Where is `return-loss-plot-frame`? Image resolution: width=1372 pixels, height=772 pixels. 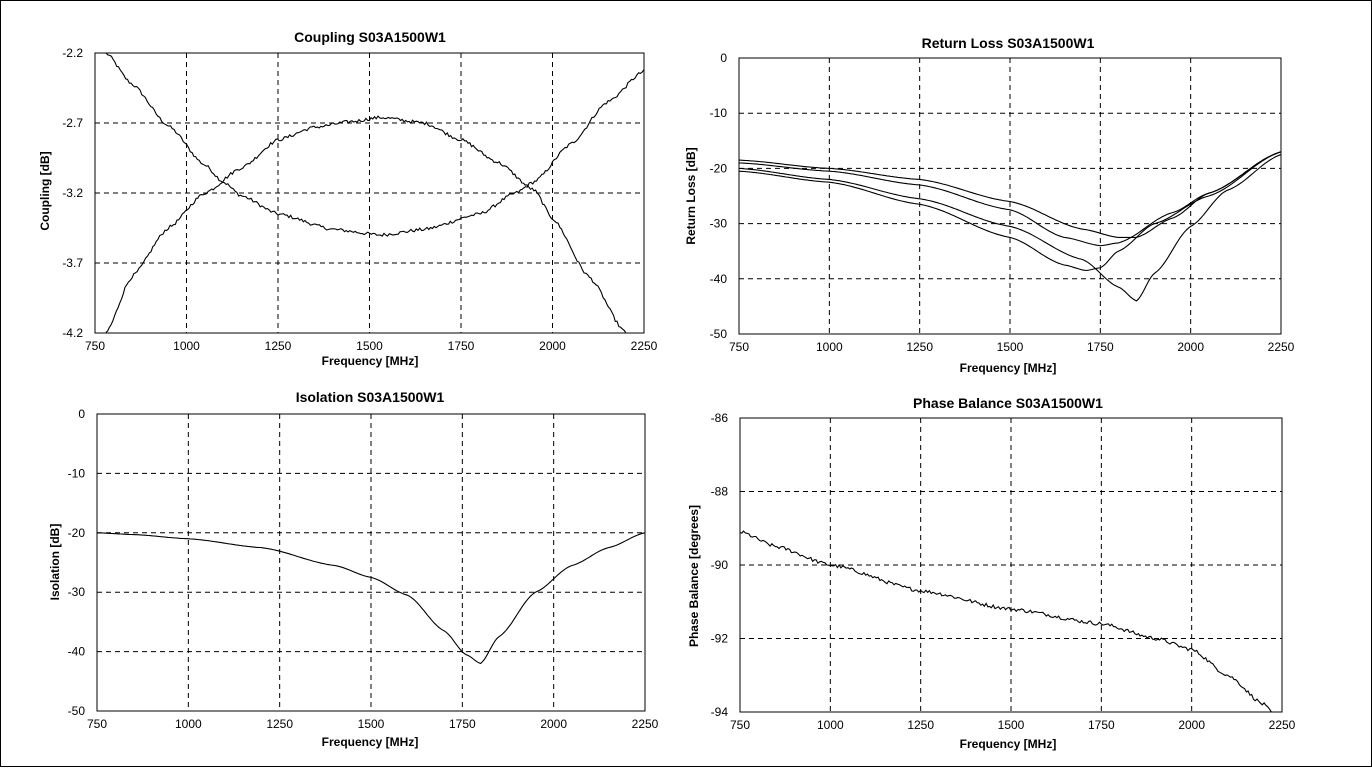
return-loss-plot-frame is located at coordinates (1010, 196).